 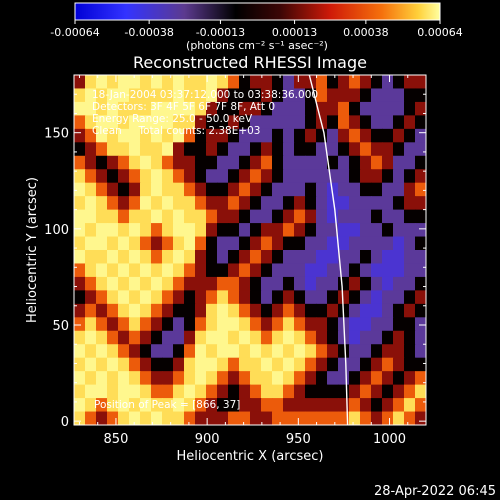 I want to click on info-detectors: Detectors: 3F 4F 5F 6F 7F 8F, Att 0, so click(x=183, y=107).